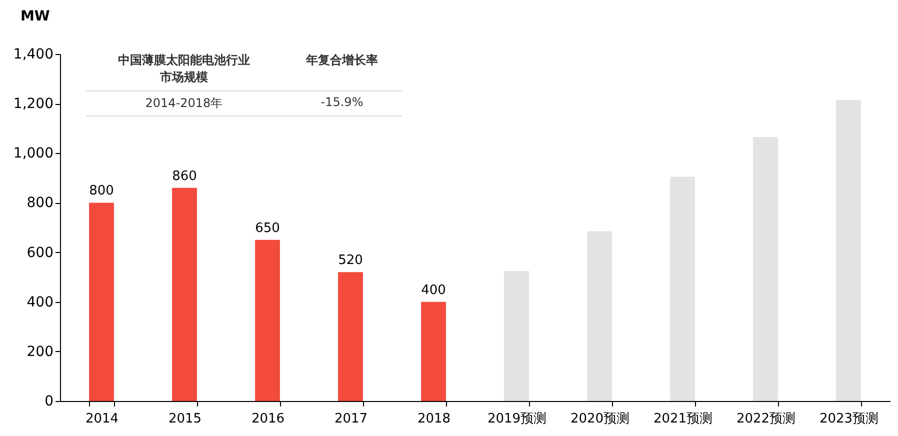 The width and height of the screenshot is (898, 436). Describe the element at coordinates (351, 419) in the screenshot. I see `x-tick-label: 2017` at that location.